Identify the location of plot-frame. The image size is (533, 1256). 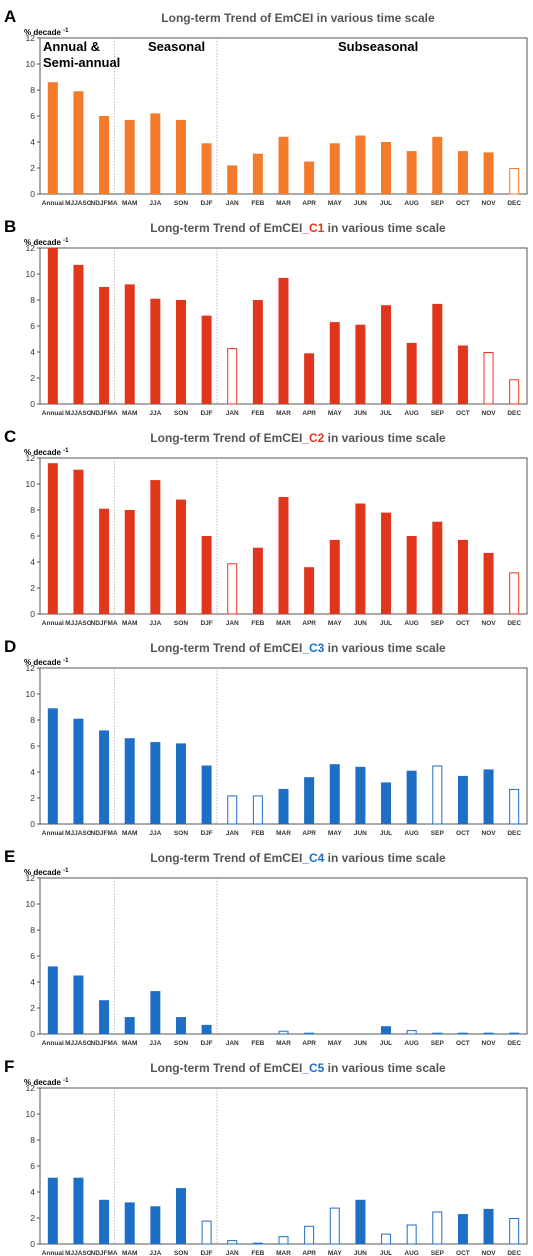
(283, 956).